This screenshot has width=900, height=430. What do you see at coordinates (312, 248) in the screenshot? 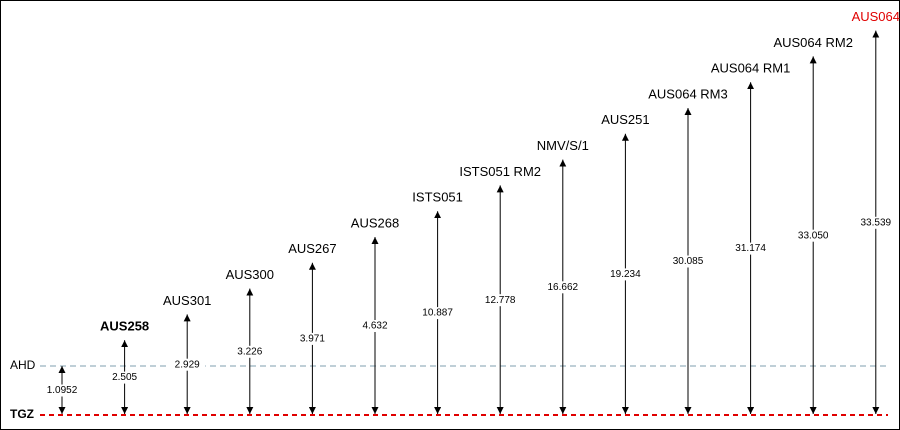
I see `mark-label: AUS267` at bounding box center [312, 248].